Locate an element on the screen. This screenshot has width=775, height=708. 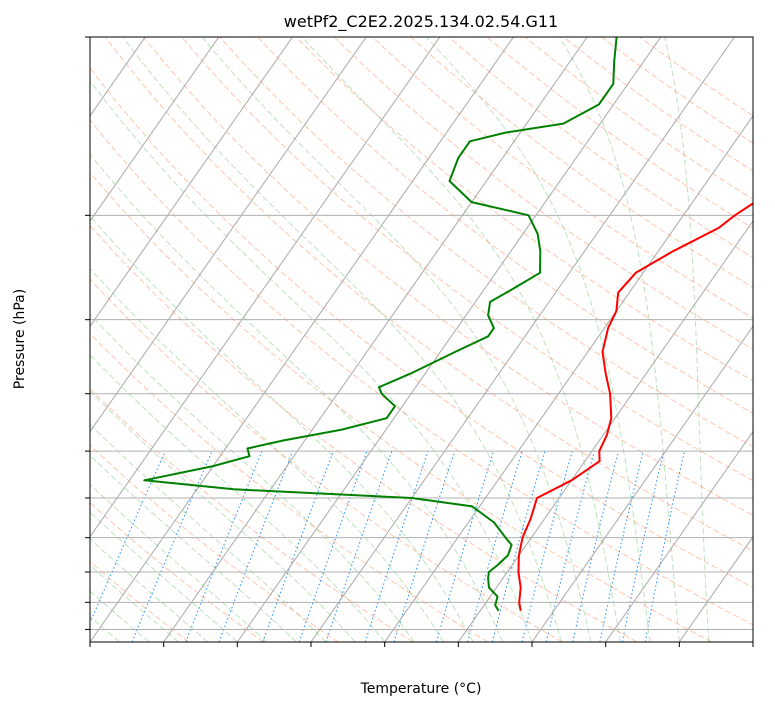
dry-adiabat-line is located at coordinates (140, 601).